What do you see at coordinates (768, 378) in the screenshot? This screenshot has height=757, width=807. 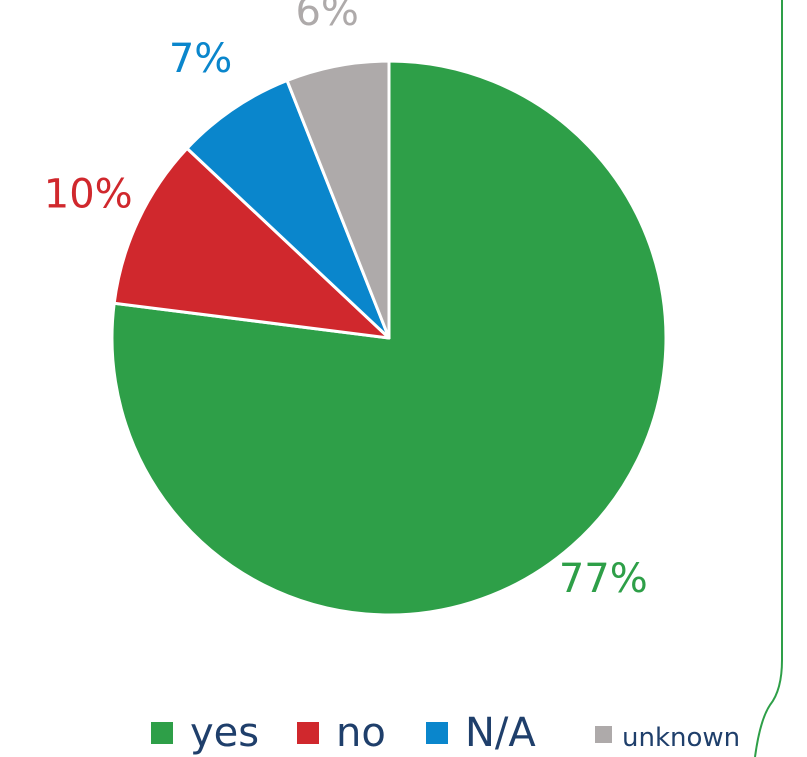 I see `chart-frame-border` at bounding box center [768, 378].